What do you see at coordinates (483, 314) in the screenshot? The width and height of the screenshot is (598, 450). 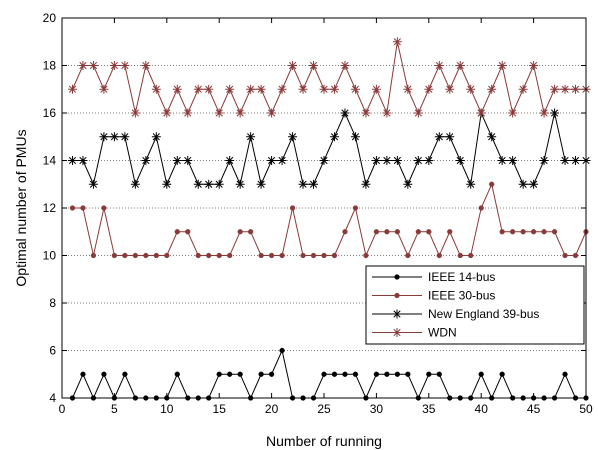 I see `legend-label: New England 39-bus` at bounding box center [483, 314].